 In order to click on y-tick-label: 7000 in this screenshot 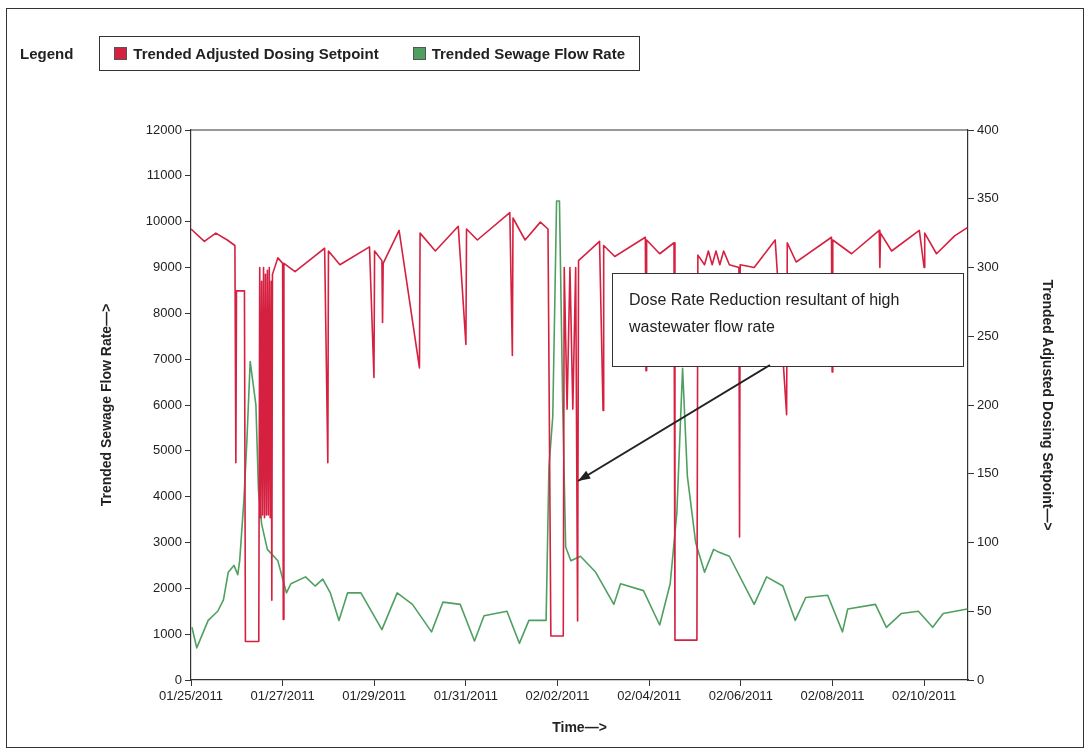, I will do `click(167, 358)`.